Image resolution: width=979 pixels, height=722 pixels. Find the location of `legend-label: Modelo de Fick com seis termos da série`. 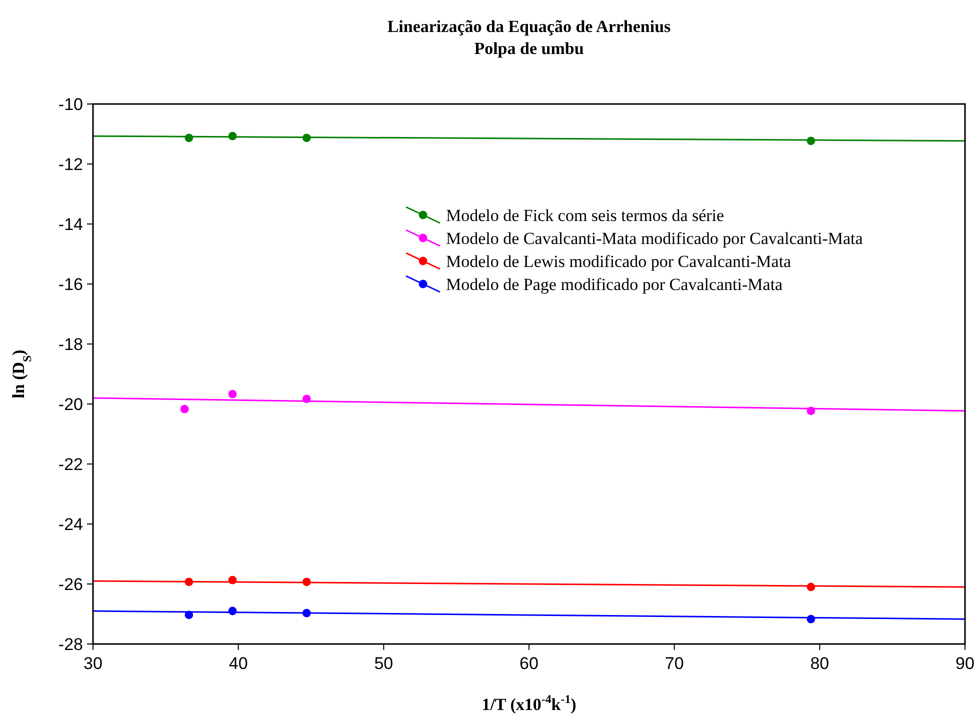

legend-label: Modelo de Fick com seis termos da série is located at coordinates (585, 215).